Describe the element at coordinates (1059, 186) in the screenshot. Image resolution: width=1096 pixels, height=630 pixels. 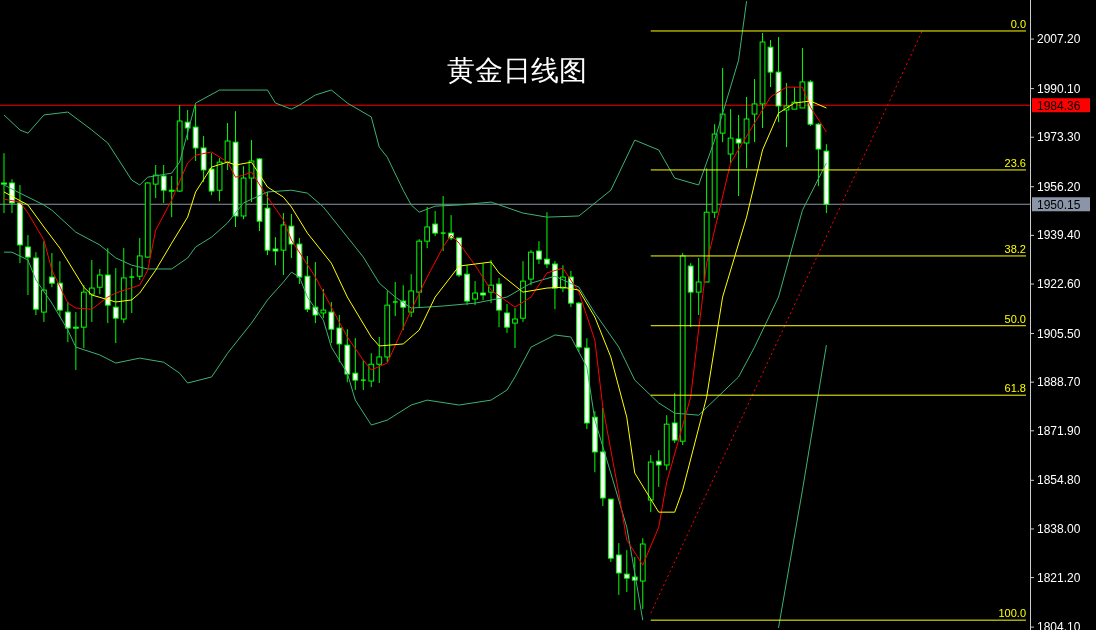
I see `y-tick-label: 1956.20` at that location.